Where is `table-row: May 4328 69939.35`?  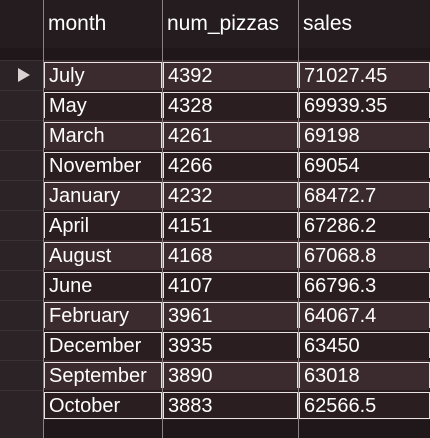 table-row: May 4328 69939.35 is located at coordinates (215, 105).